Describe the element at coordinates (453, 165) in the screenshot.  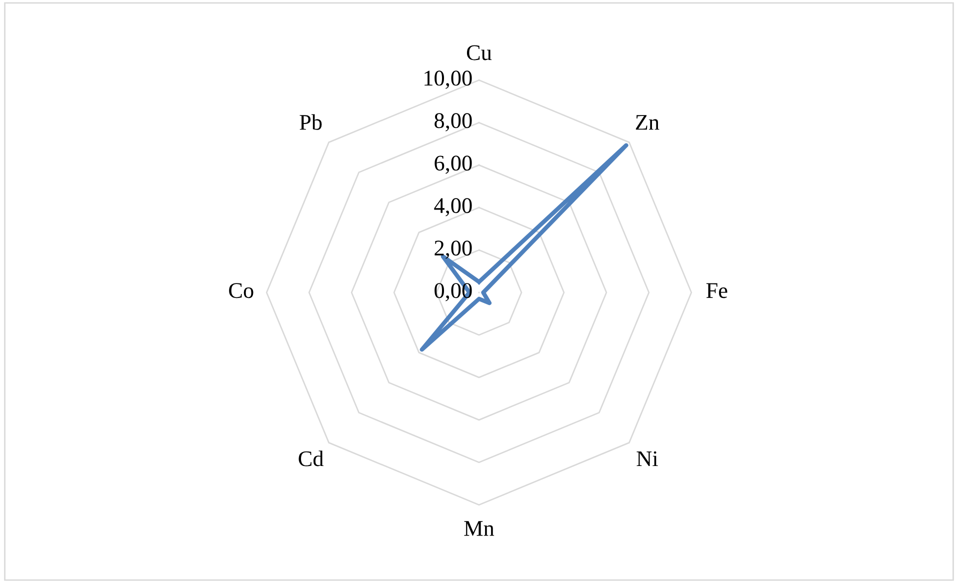
I see `y-tick-label: 6,00` at that location.